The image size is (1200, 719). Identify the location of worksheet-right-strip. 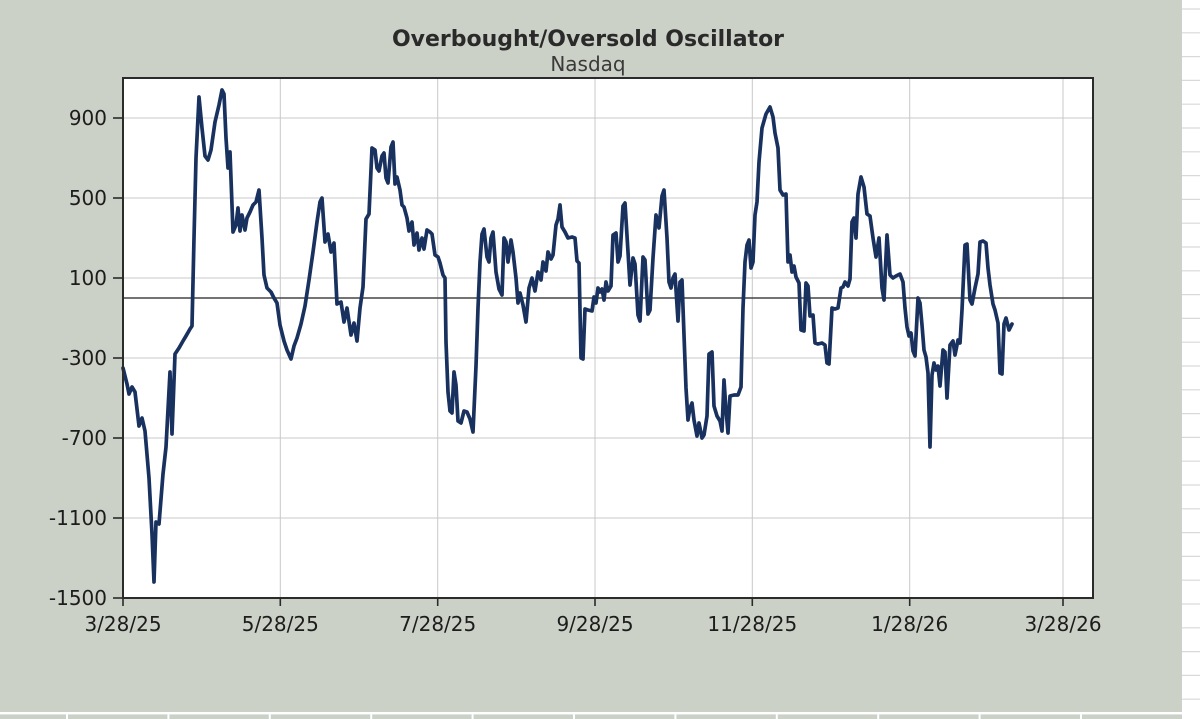
(1191, 359).